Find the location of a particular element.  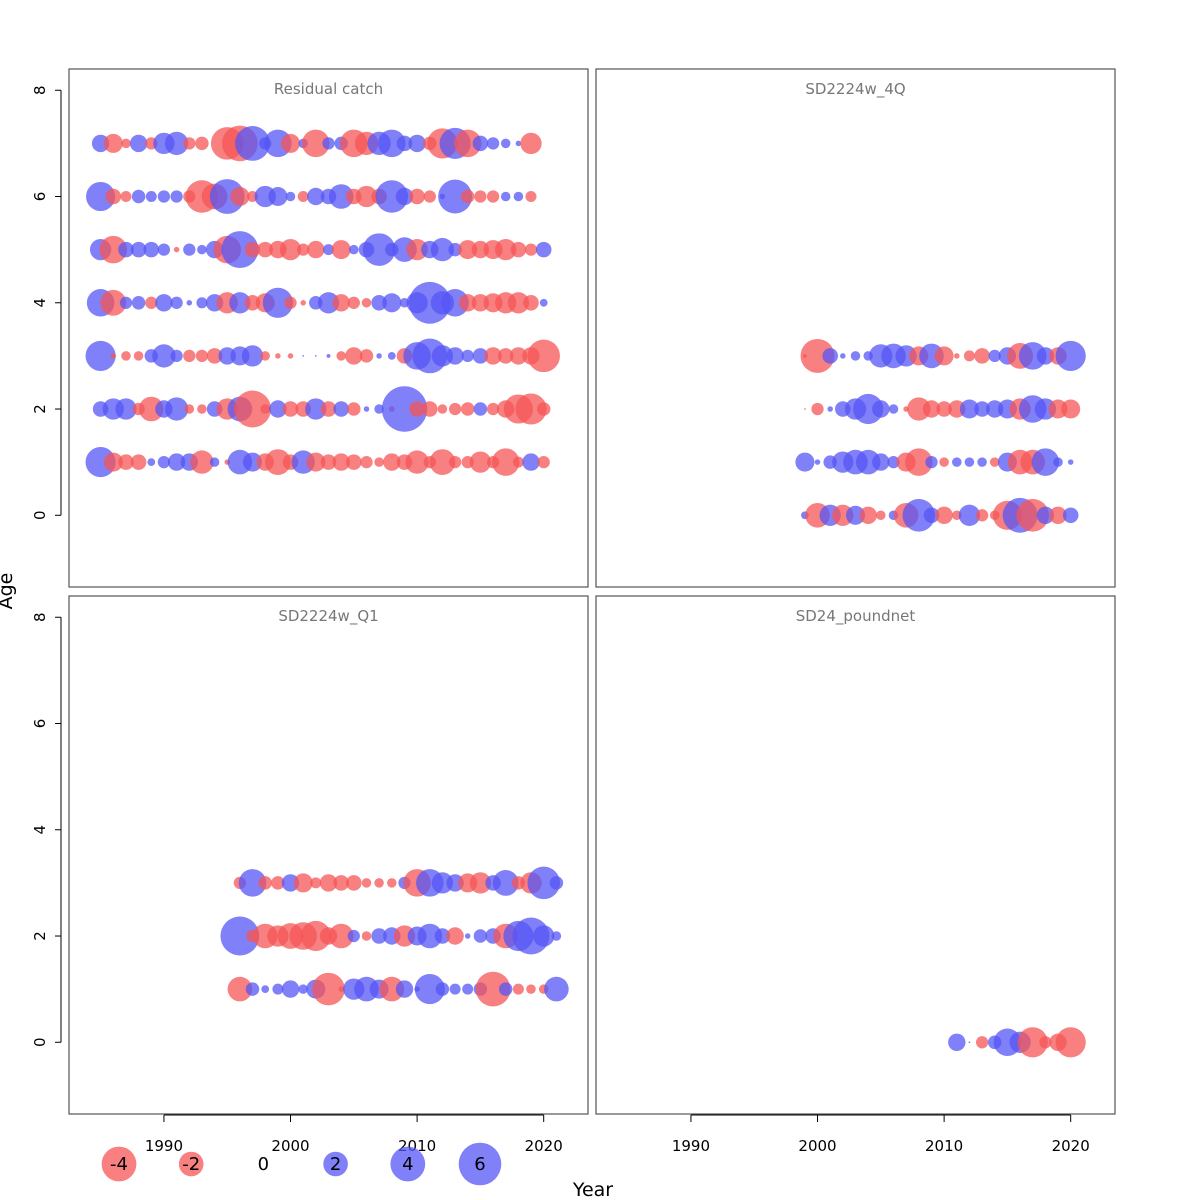

legend-item: 2 is located at coordinates (335, 1164).